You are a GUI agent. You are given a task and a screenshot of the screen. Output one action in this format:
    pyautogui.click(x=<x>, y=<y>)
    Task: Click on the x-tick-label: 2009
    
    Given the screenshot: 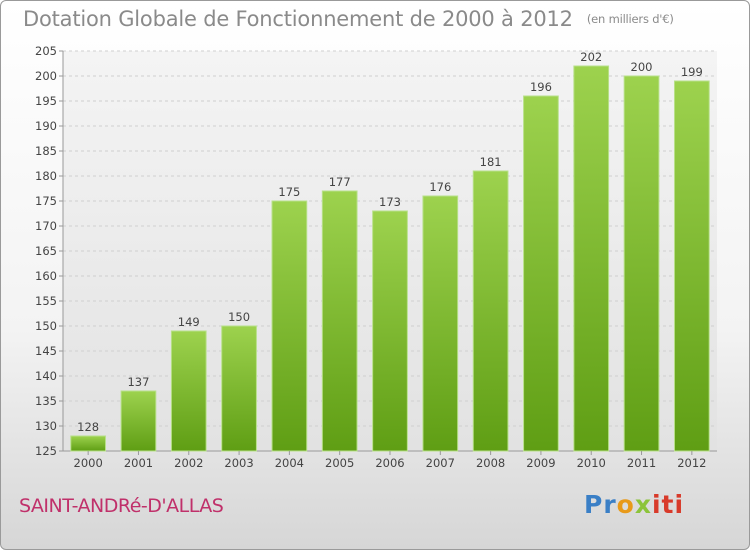 What is the action you would take?
    pyautogui.click(x=540, y=463)
    